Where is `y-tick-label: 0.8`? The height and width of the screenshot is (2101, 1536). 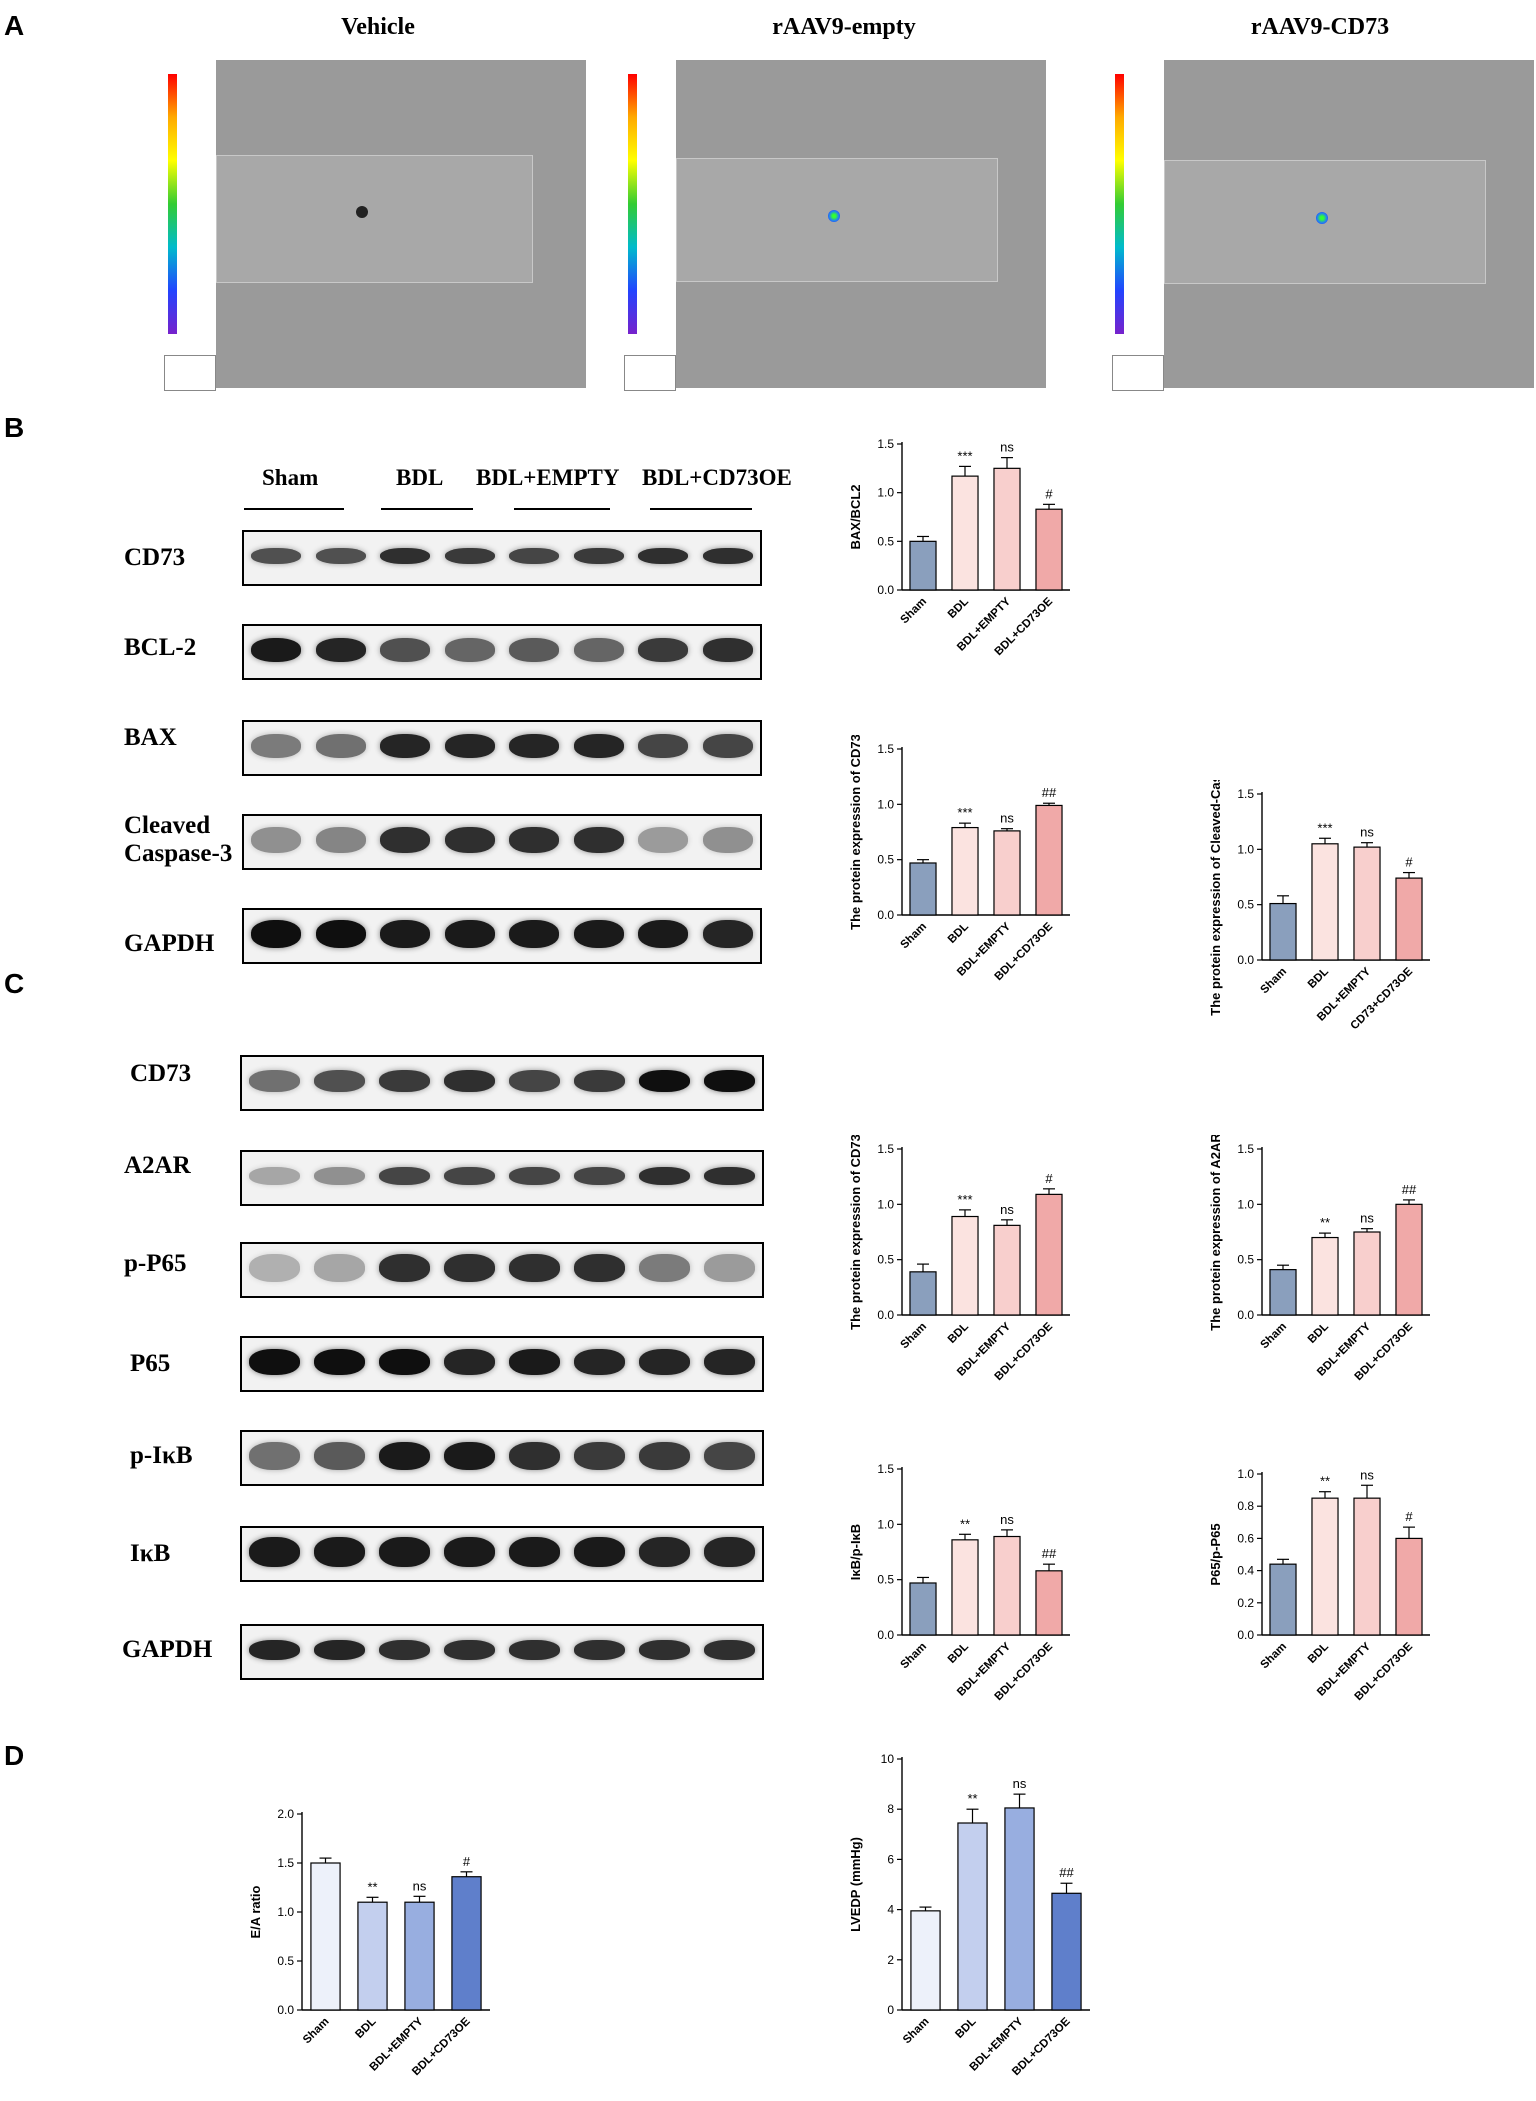
y-tick-label: 0.8 is located at coordinates (1245, 1506).